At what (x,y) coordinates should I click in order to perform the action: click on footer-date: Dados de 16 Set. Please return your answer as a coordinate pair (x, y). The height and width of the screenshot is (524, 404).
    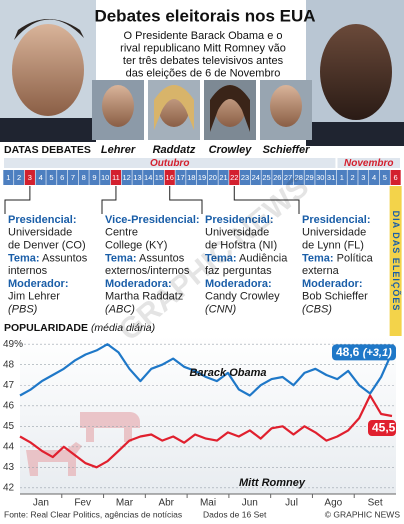
    Looking at the image, I should click on (235, 514).